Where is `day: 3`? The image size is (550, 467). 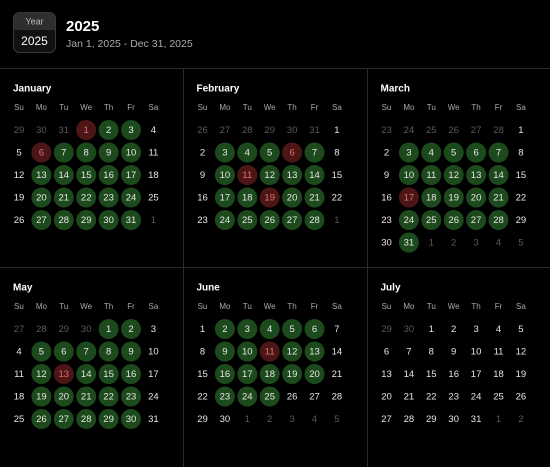 day: 3 is located at coordinates (247, 329).